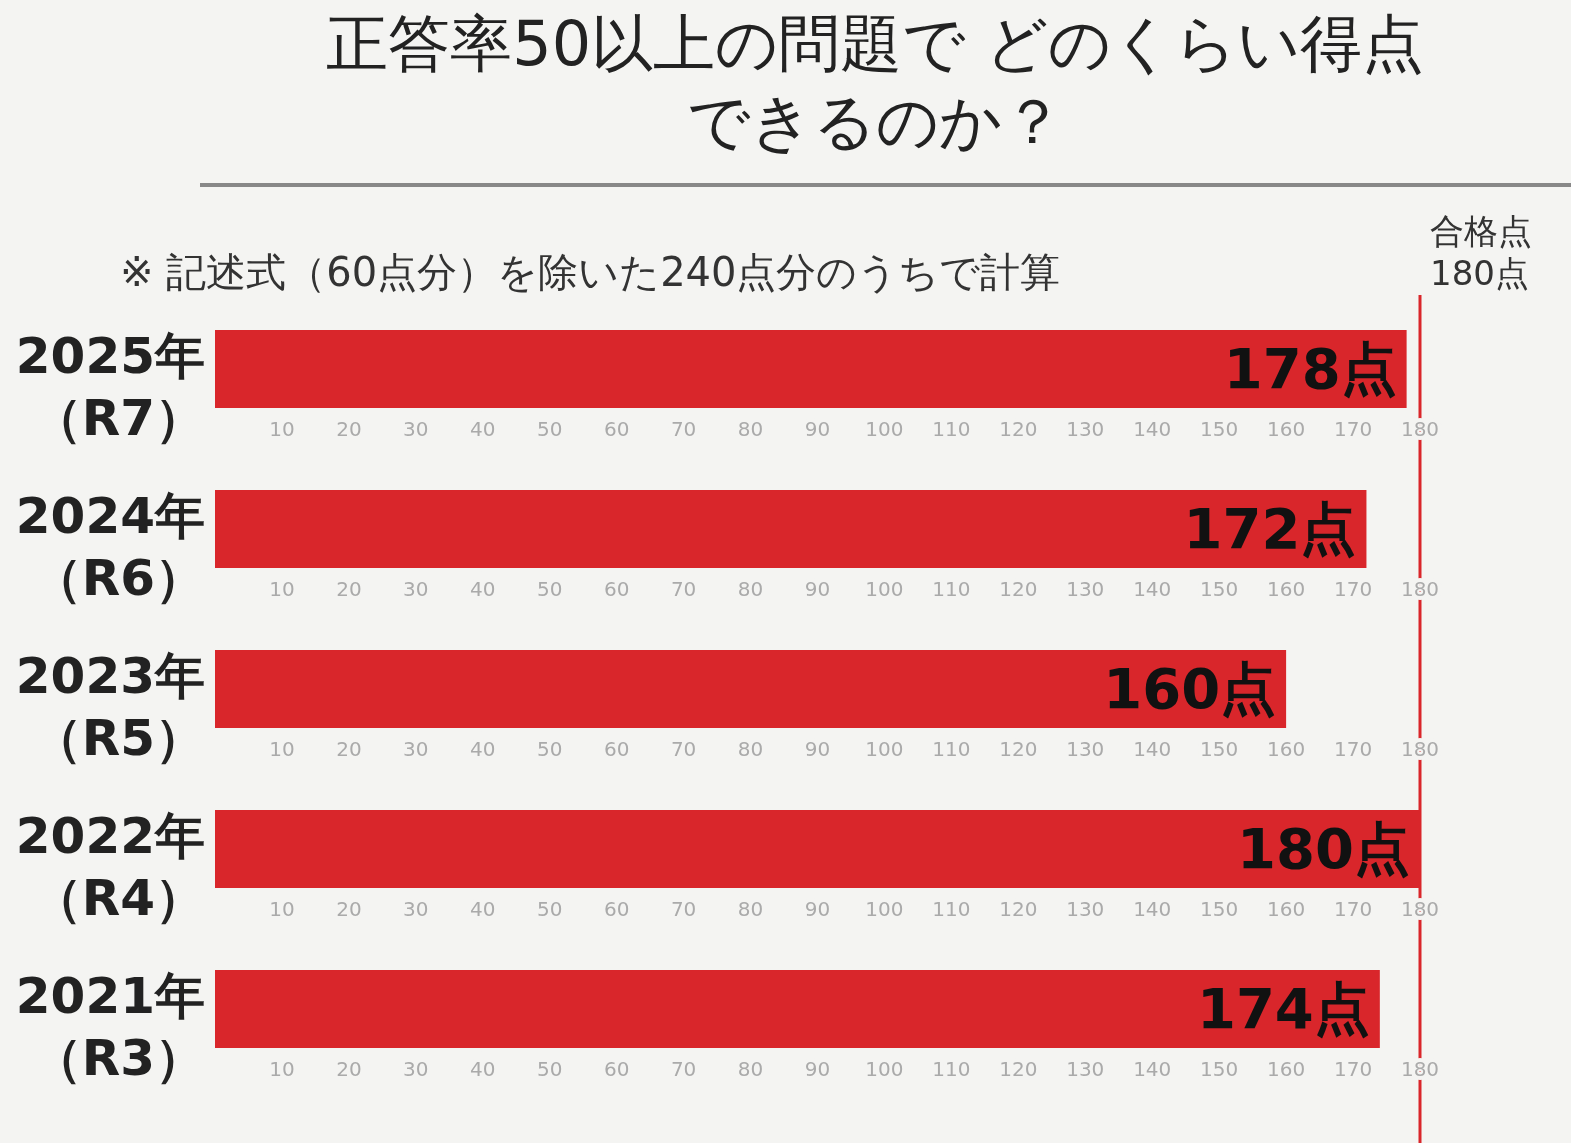  What do you see at coordinates (875, 83) in the screenshot?
I see `chart-title: 正答率50以上の問題で どのくらい得点できるのか？` at bounding box center [875, 83].